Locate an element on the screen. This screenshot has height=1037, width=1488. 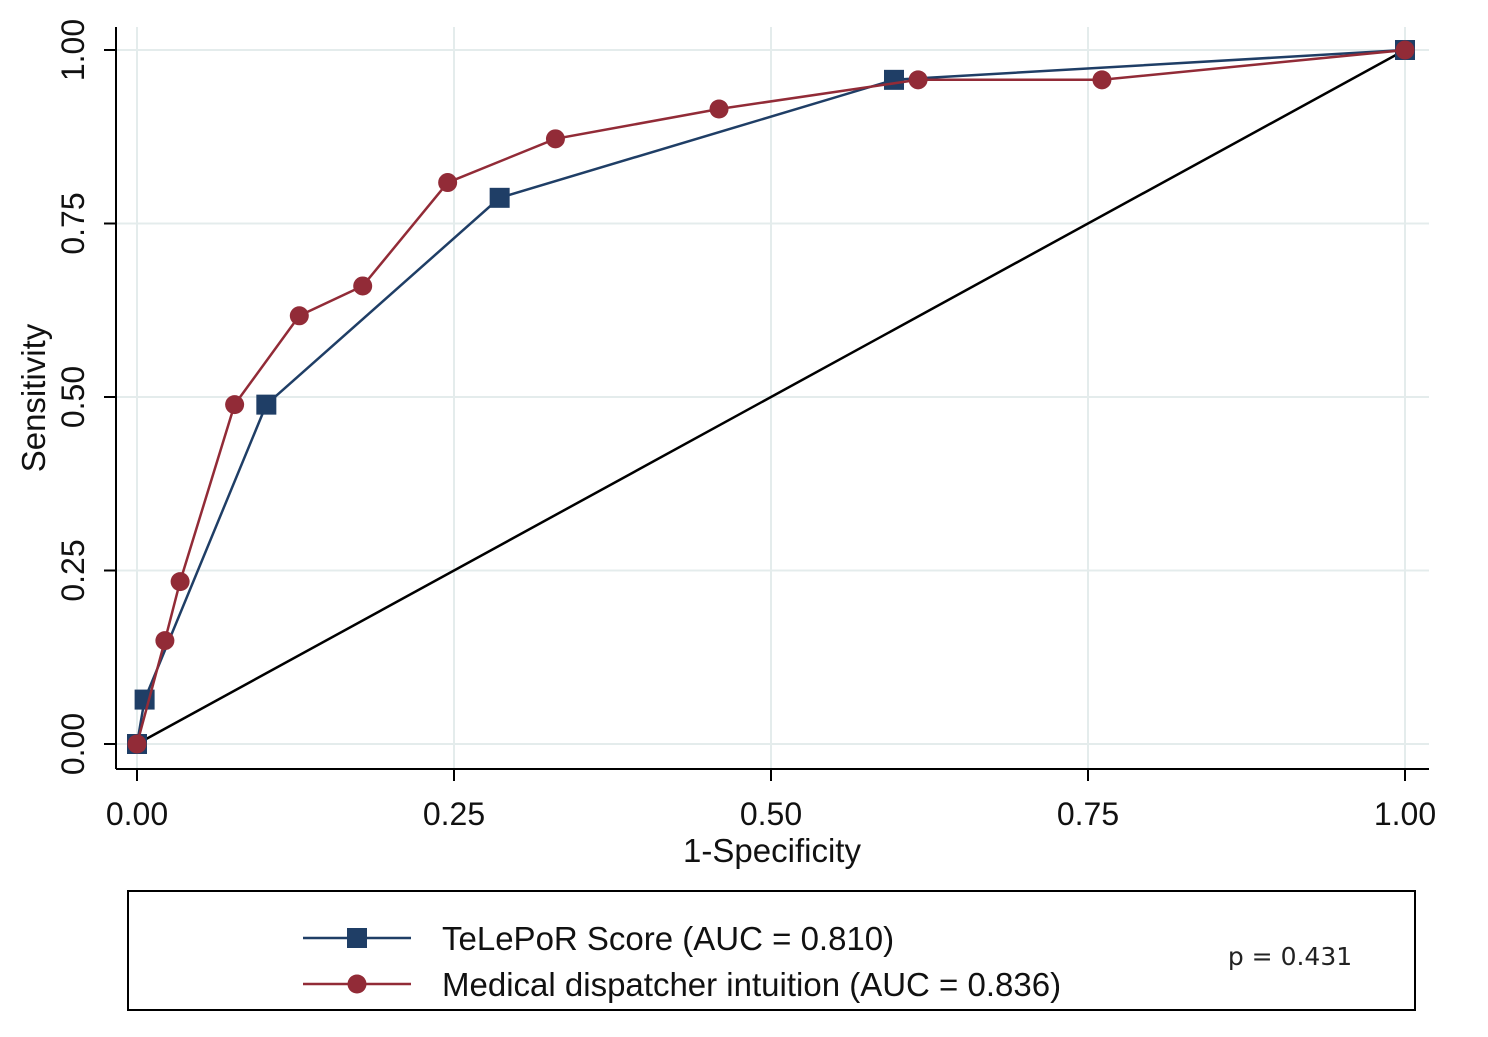
x-tick-label: 0.25 is located at coordinates (454, 814).